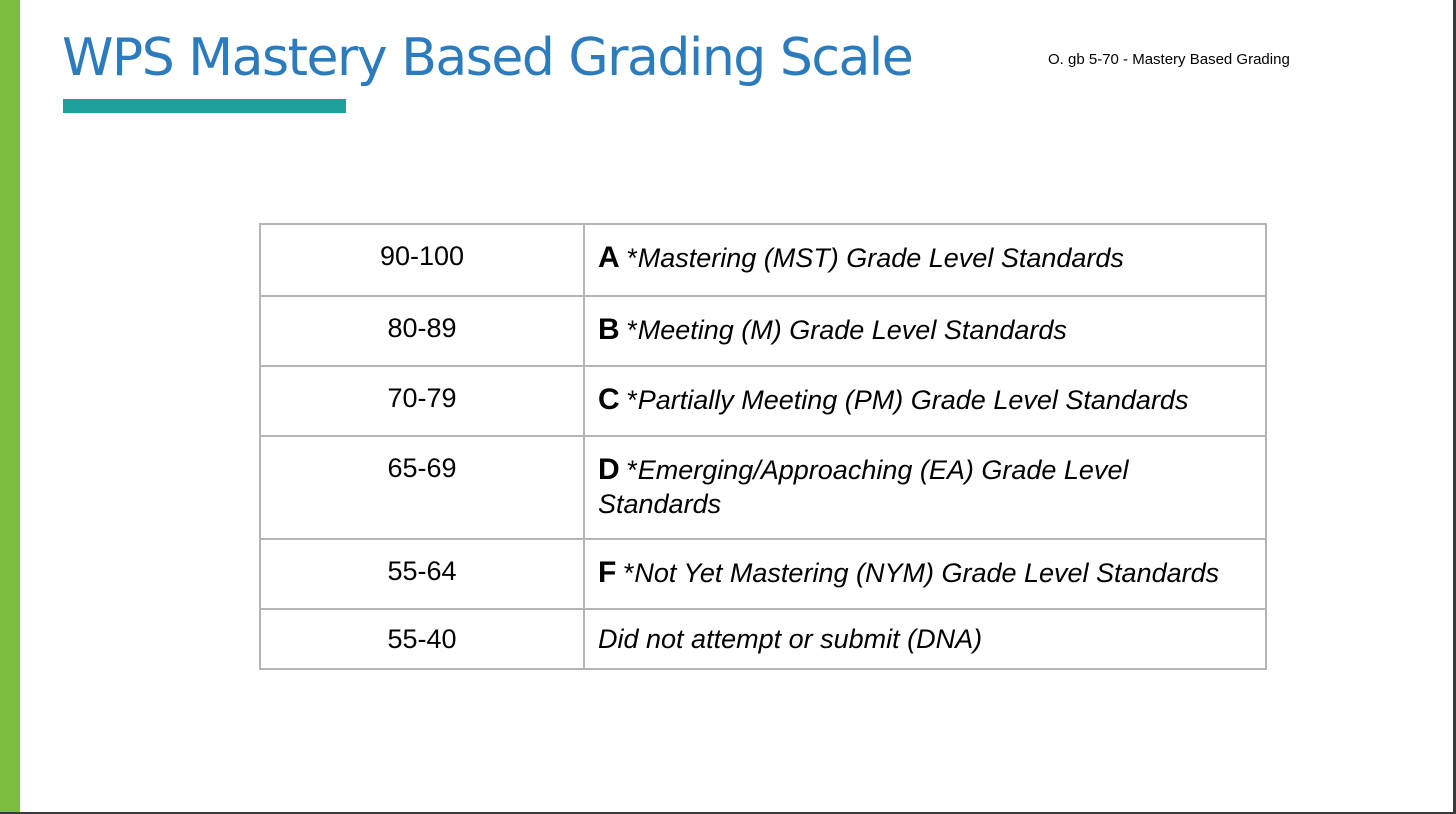  Describe the element at coordinates (728, 813) in the screenshot. I see `bottom-border` at that location.